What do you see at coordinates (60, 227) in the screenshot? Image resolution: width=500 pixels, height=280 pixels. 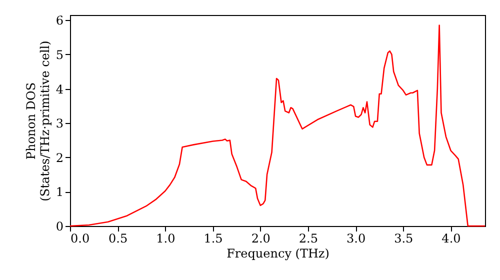 I see `y-tick-label: 0` at bounding box center [60, 227].